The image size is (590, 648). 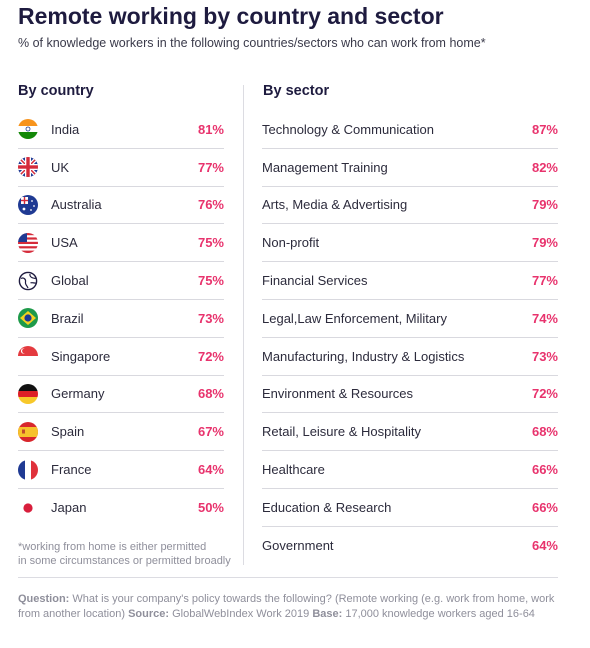 What do you see at coordinates (121, 432) in the screenshot?
I see `country-row: Spain 67%` at bounding box center [121, 432].